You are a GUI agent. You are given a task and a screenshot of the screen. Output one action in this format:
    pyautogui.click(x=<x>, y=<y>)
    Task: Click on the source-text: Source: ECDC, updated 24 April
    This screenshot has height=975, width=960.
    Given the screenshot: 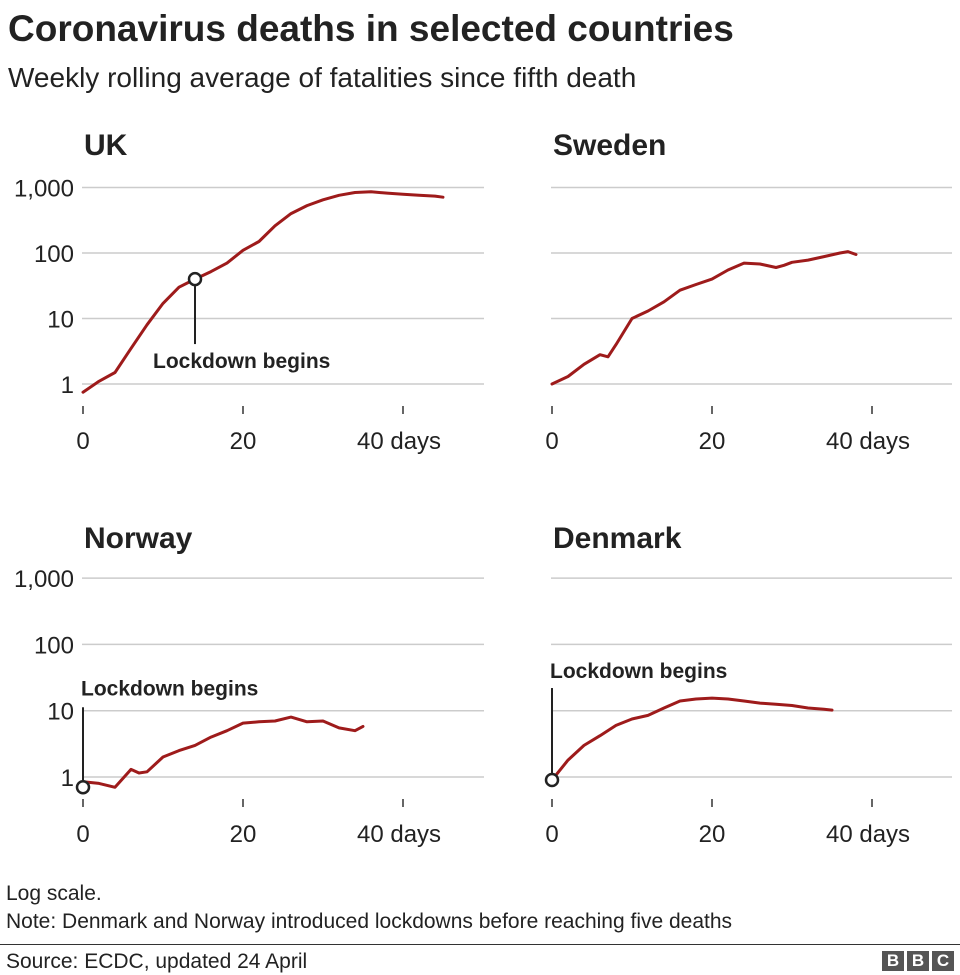 What is the action you would take?
    pyautogui.click(x=157, y=961)
    